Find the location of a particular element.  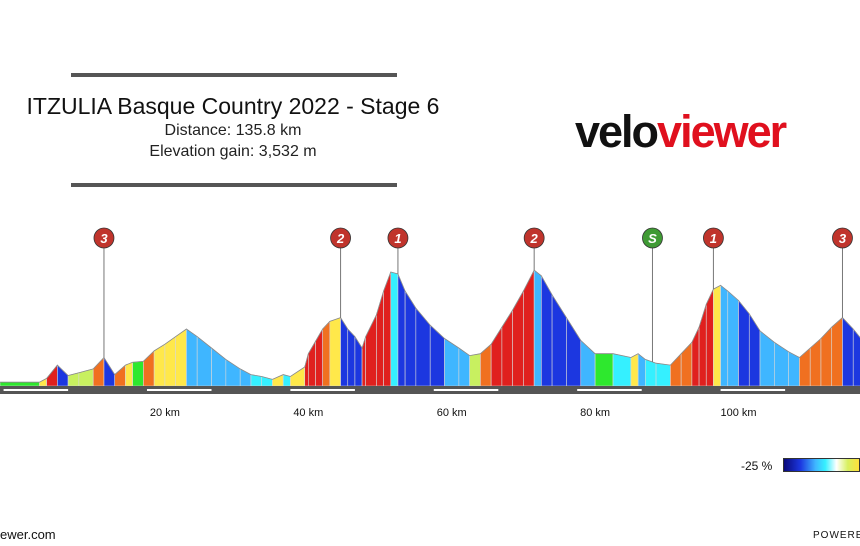

title-rule-top is located at coordinates (234, 75).